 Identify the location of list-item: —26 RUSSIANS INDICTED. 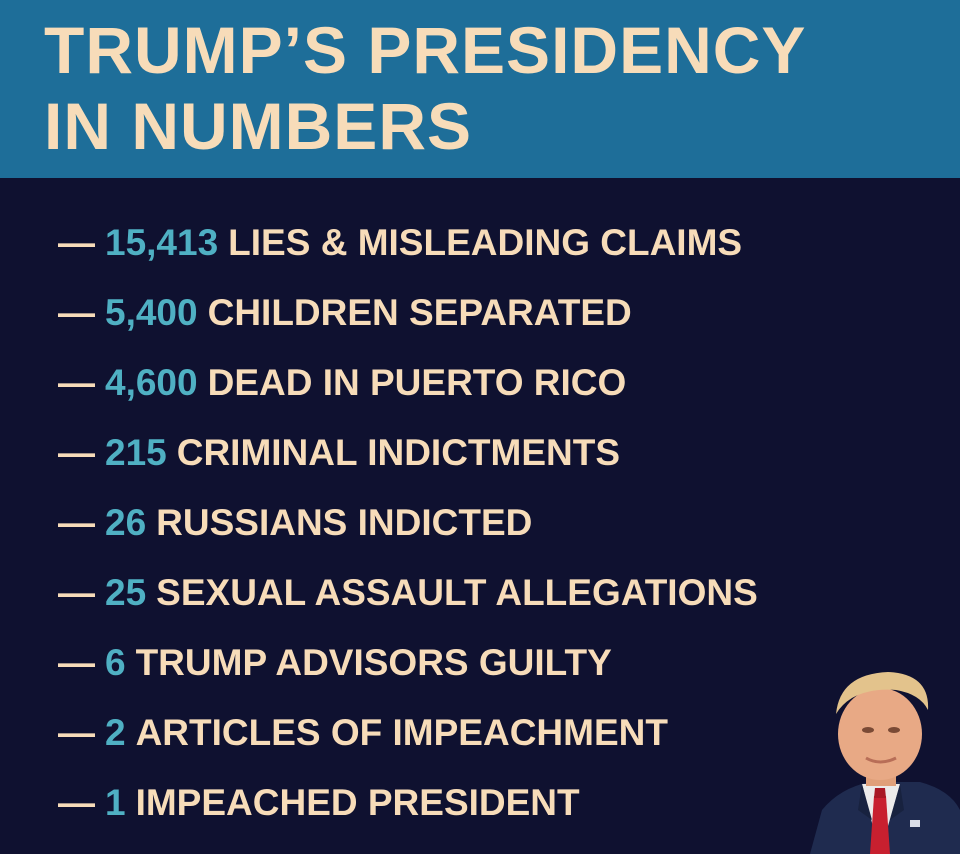
(408, 529).